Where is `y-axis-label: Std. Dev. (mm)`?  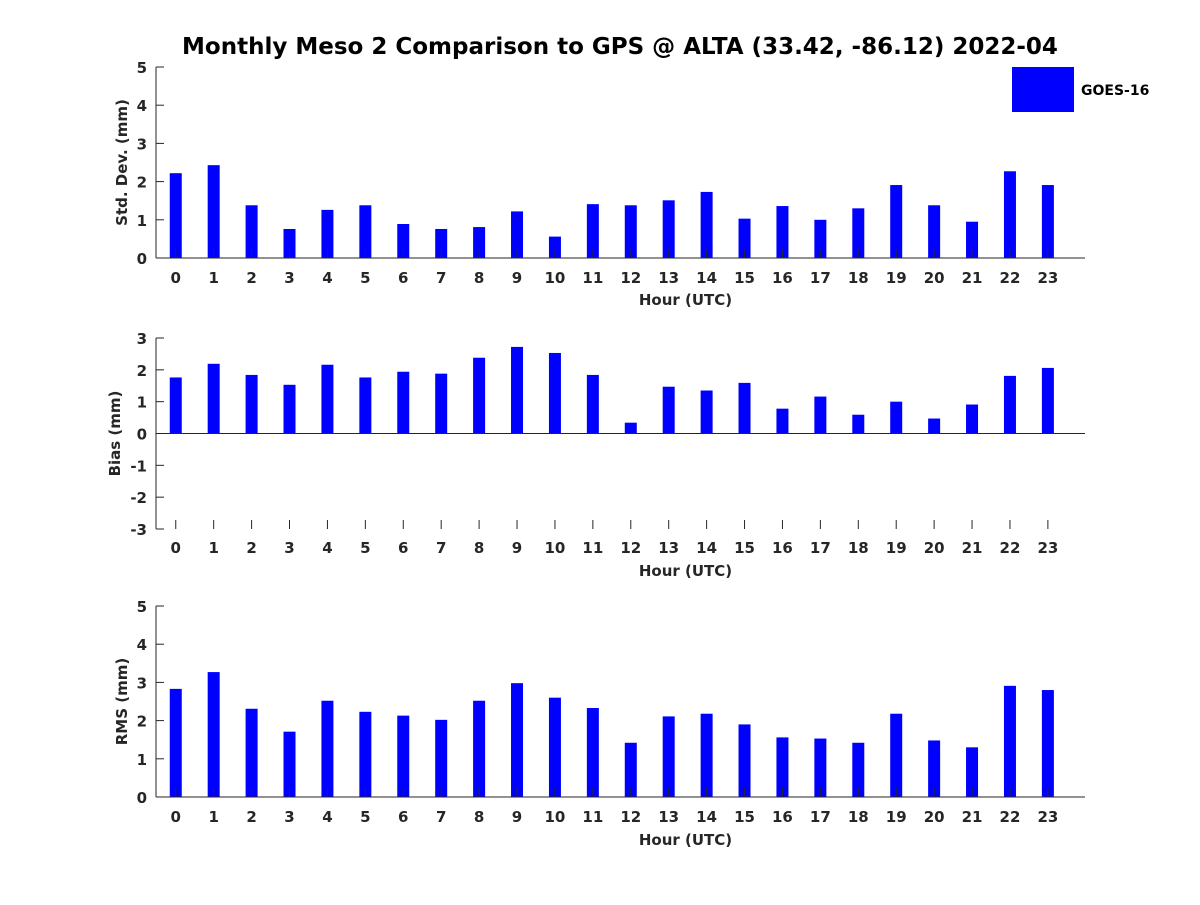
y-axis-label: Std. Dev. (mm) is located at coordinates (122, 162).